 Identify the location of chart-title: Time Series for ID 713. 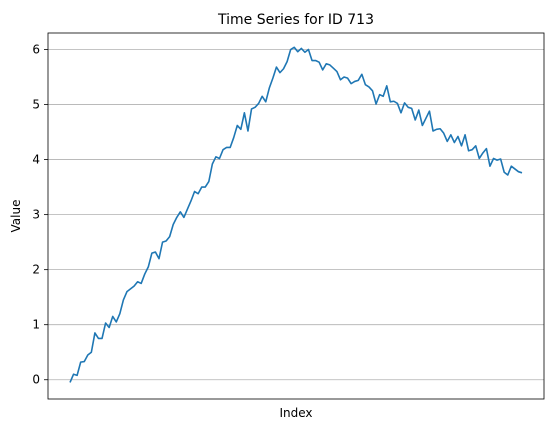
(295, 20).